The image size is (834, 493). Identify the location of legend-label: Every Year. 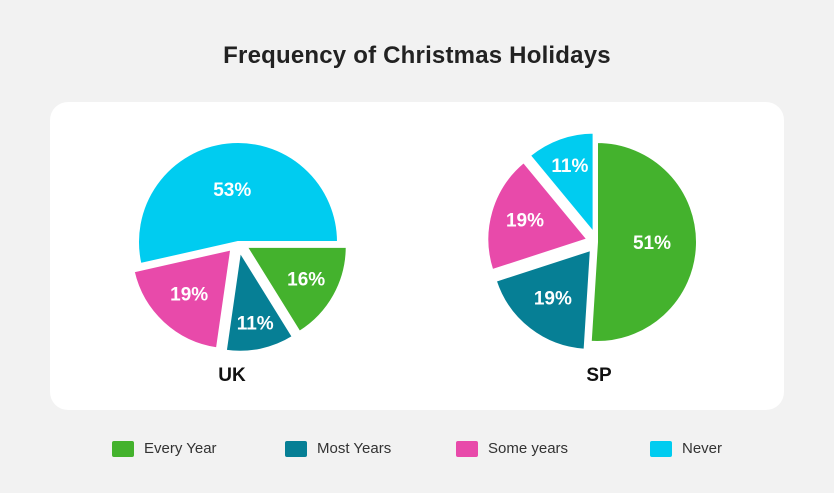
(180, 448).